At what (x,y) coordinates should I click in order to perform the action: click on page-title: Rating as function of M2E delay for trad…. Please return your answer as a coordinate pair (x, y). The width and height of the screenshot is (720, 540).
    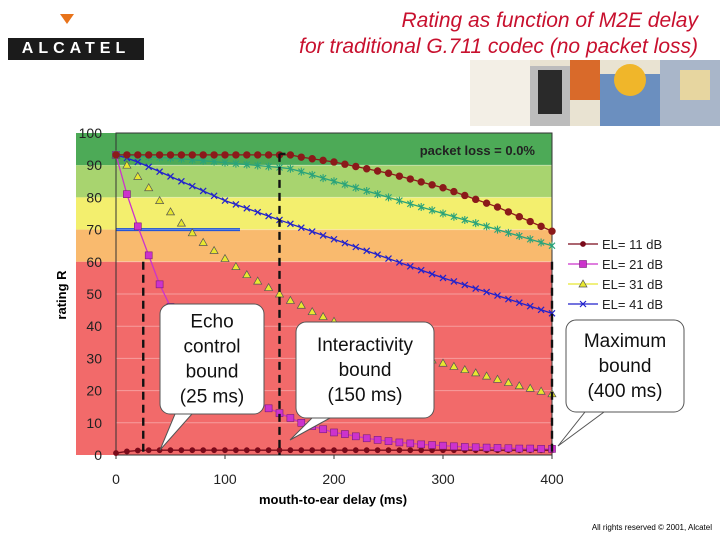
    Looking at the image, I should click on (418, 34).